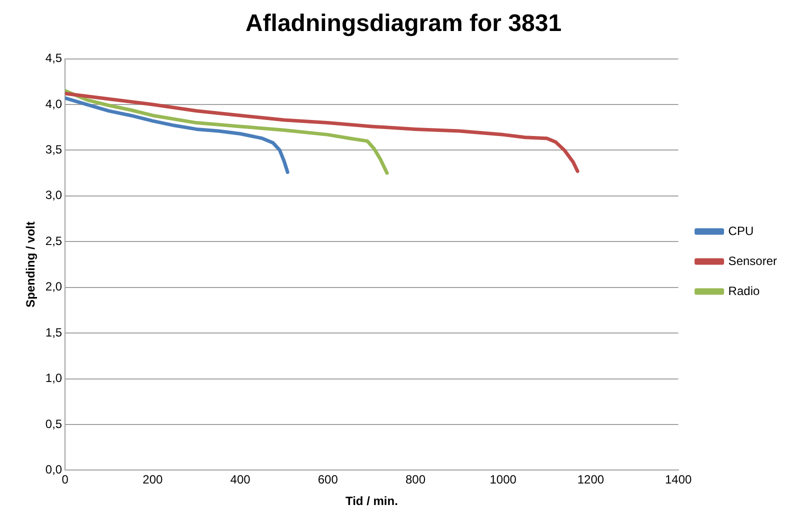 This screenshot has height=523, width=797. Describe the element at coordinates (741, 231) in the screenshot. I see `legend-label: CPU` at that location.